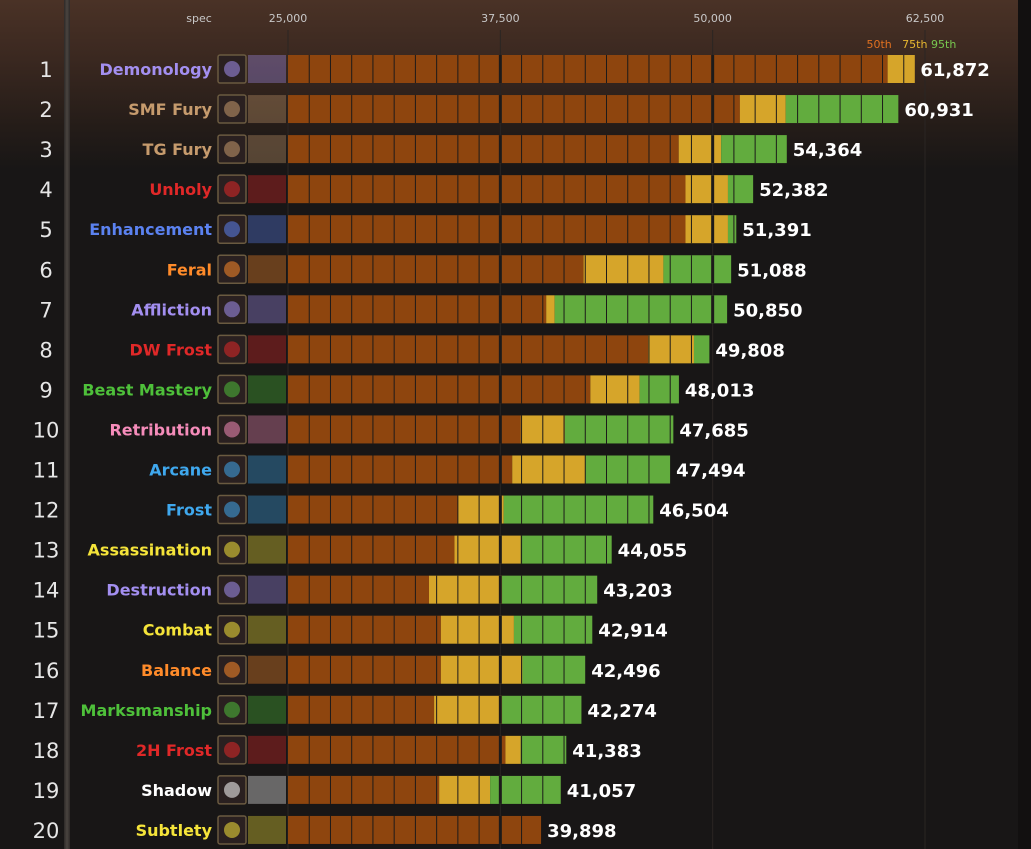 The width and height of the screenshot is (1031, 849). I want to click on bar-value-label: 42,914, so click(632, 631).